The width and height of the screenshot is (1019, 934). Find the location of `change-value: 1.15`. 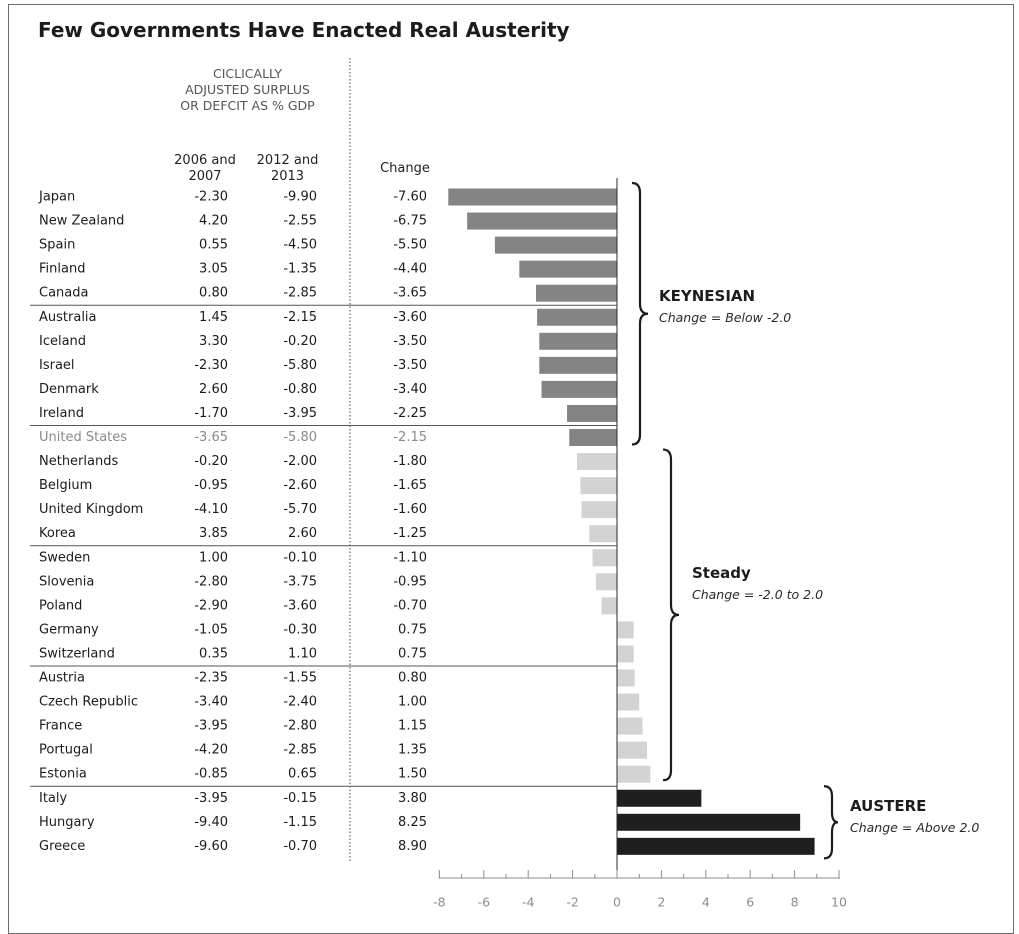

change-value: 1.15 is located at coordinates (412, 726).